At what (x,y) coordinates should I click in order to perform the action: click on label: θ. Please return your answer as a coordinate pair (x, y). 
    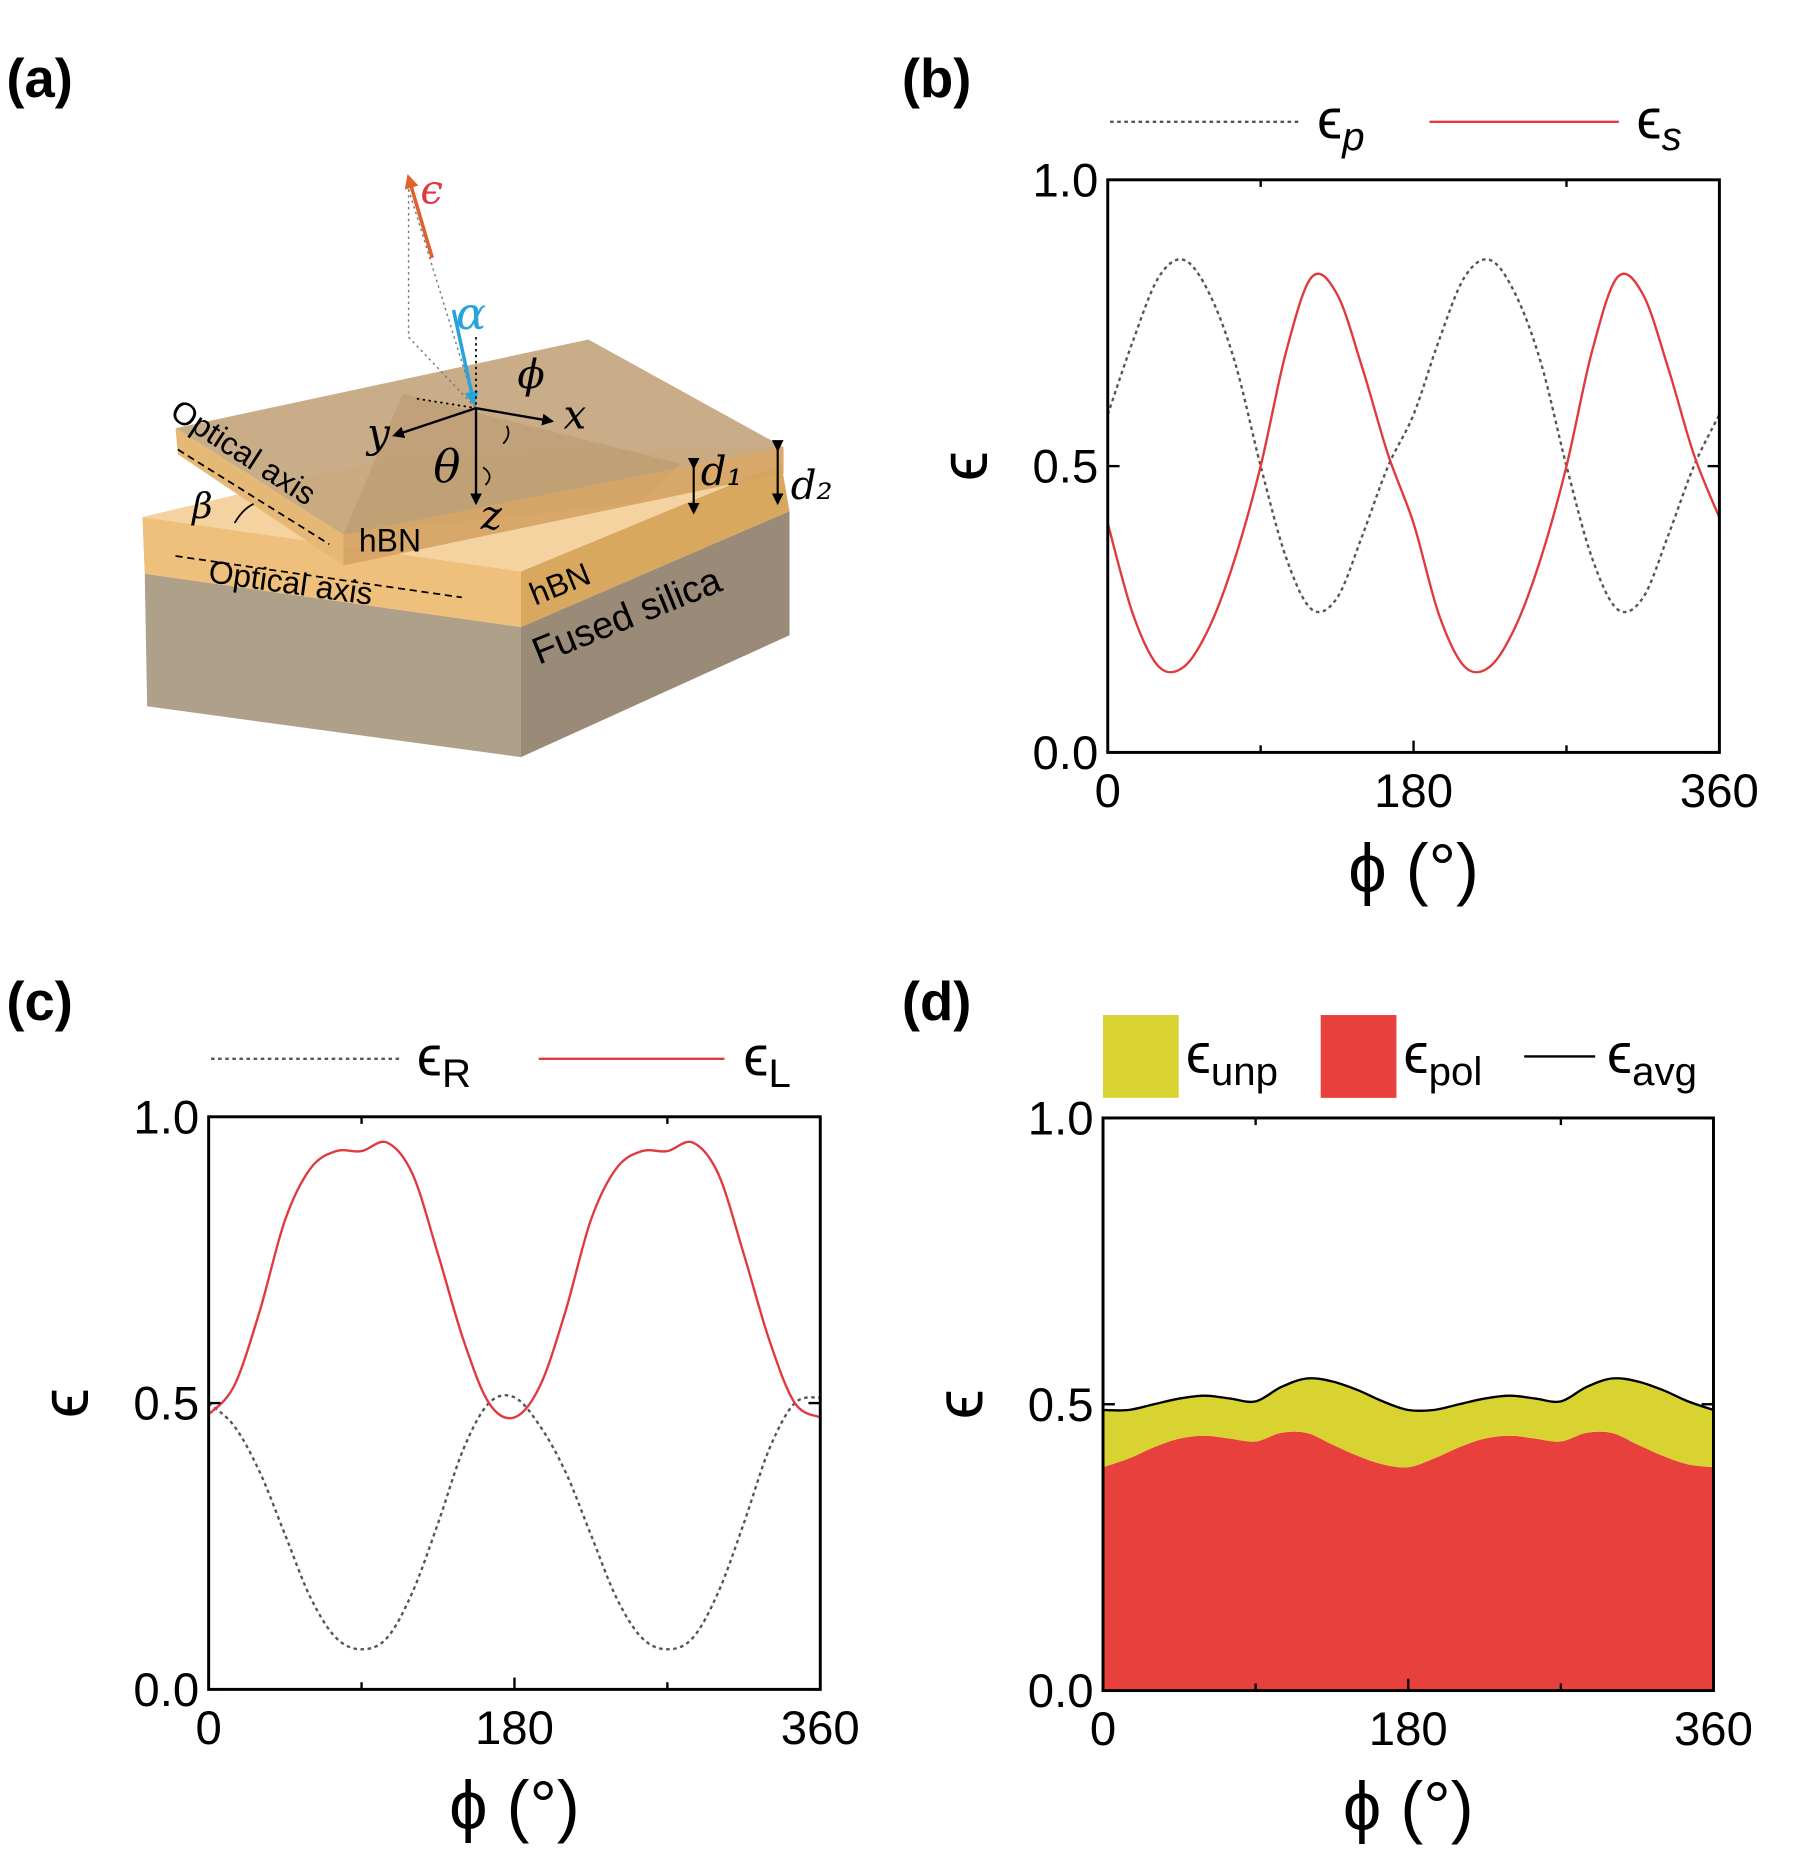
    Looking at the image, I should click on (446, 465).